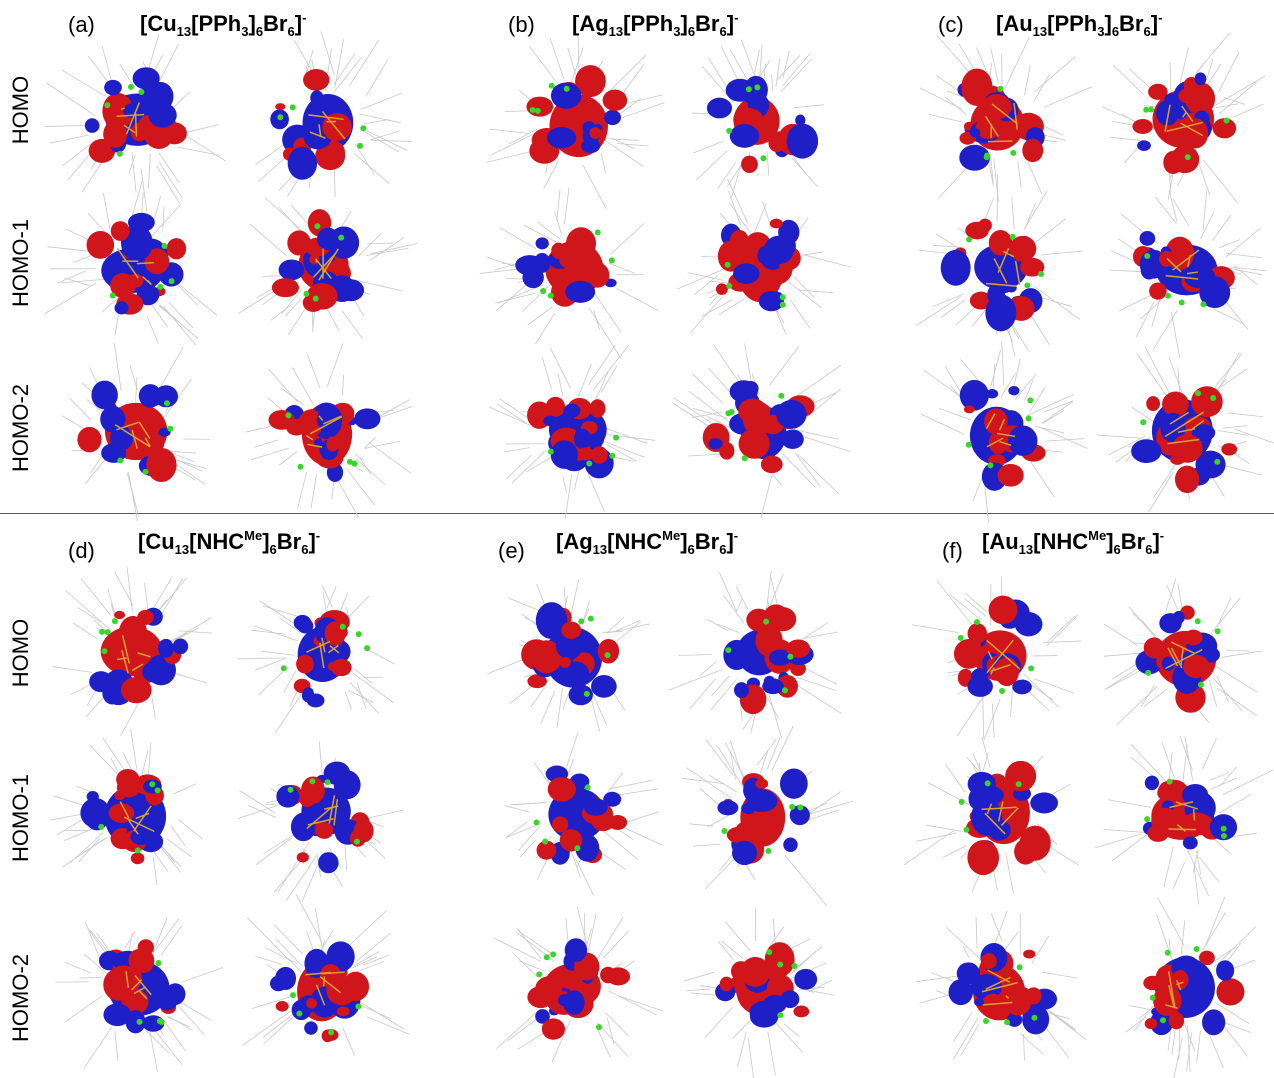  What do you see at coordinates (569, 273) in the screenshot?
I see `orbital-image-b-row1-view0` at bounding box center [569, 273].